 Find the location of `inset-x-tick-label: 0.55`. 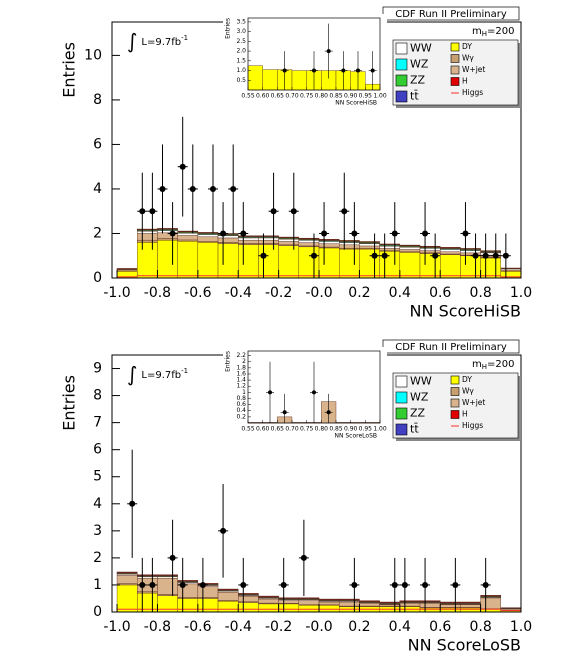

inset-x-tick-label: 0.55 is located at coordinates (248, 429).